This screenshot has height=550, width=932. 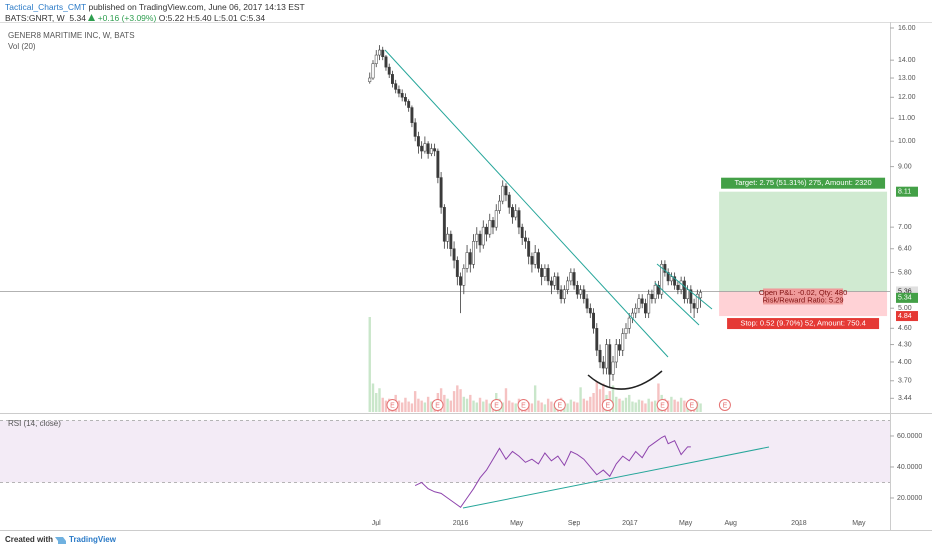 What do you see at coordinates (803, 292) in the screenshot?
I see `pnl-label: Open P&L: -0.02, Qty: 480` at bounding box center [803, 292].